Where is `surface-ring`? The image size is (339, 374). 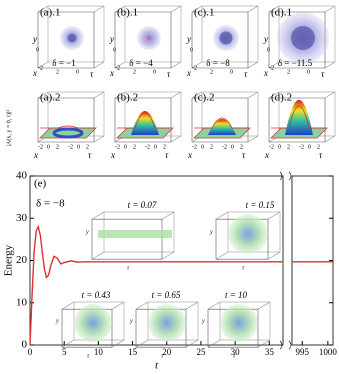
surface-ring is located at coordinates (68, 133).